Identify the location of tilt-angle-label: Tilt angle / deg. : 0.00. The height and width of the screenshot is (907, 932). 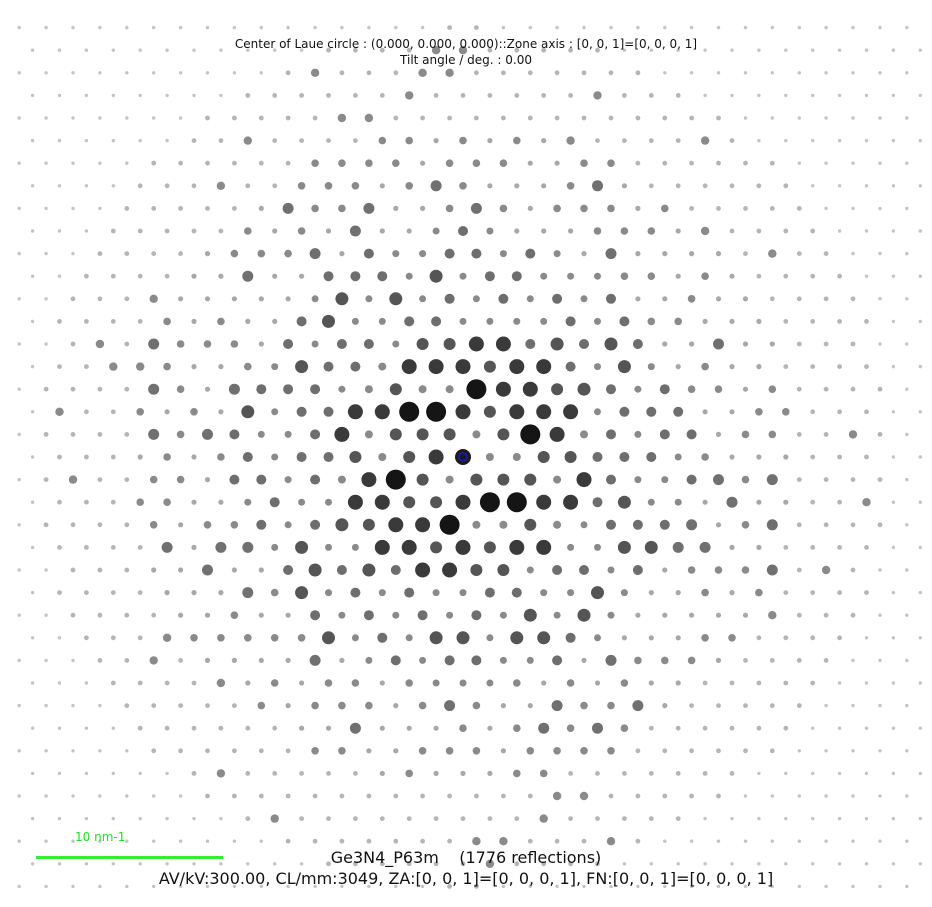
(466, 60).